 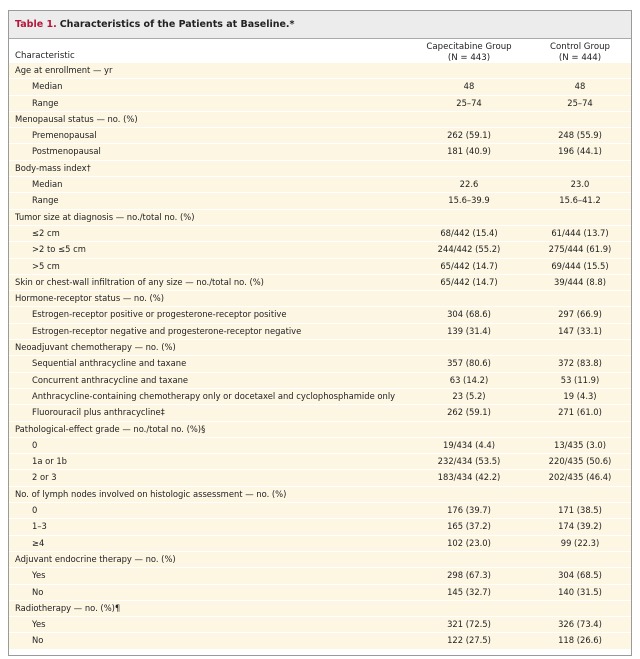 What do you see at coordinates (469, 395) in the screenshot?
I see `capecitabine-value: 23 (5.2)` at bounding box center [469, 395].